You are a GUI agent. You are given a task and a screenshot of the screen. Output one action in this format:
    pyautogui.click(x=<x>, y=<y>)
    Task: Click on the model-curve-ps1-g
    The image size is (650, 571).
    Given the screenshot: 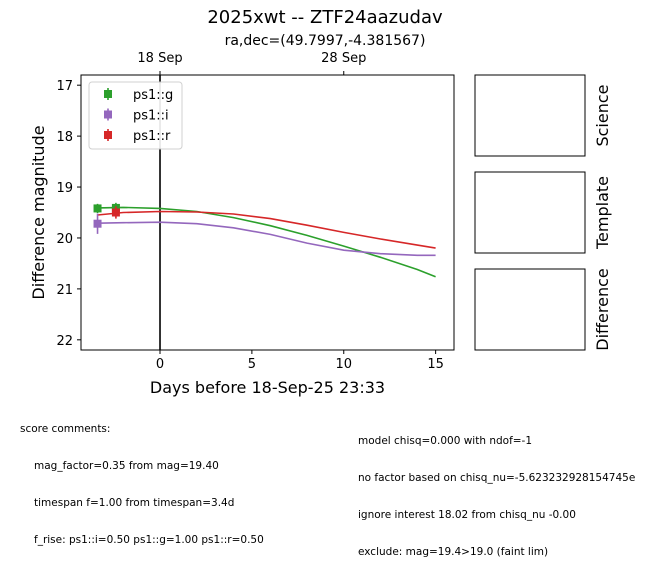 What is the action you would take?
    pyautogui.click(x=266, y=242)
    